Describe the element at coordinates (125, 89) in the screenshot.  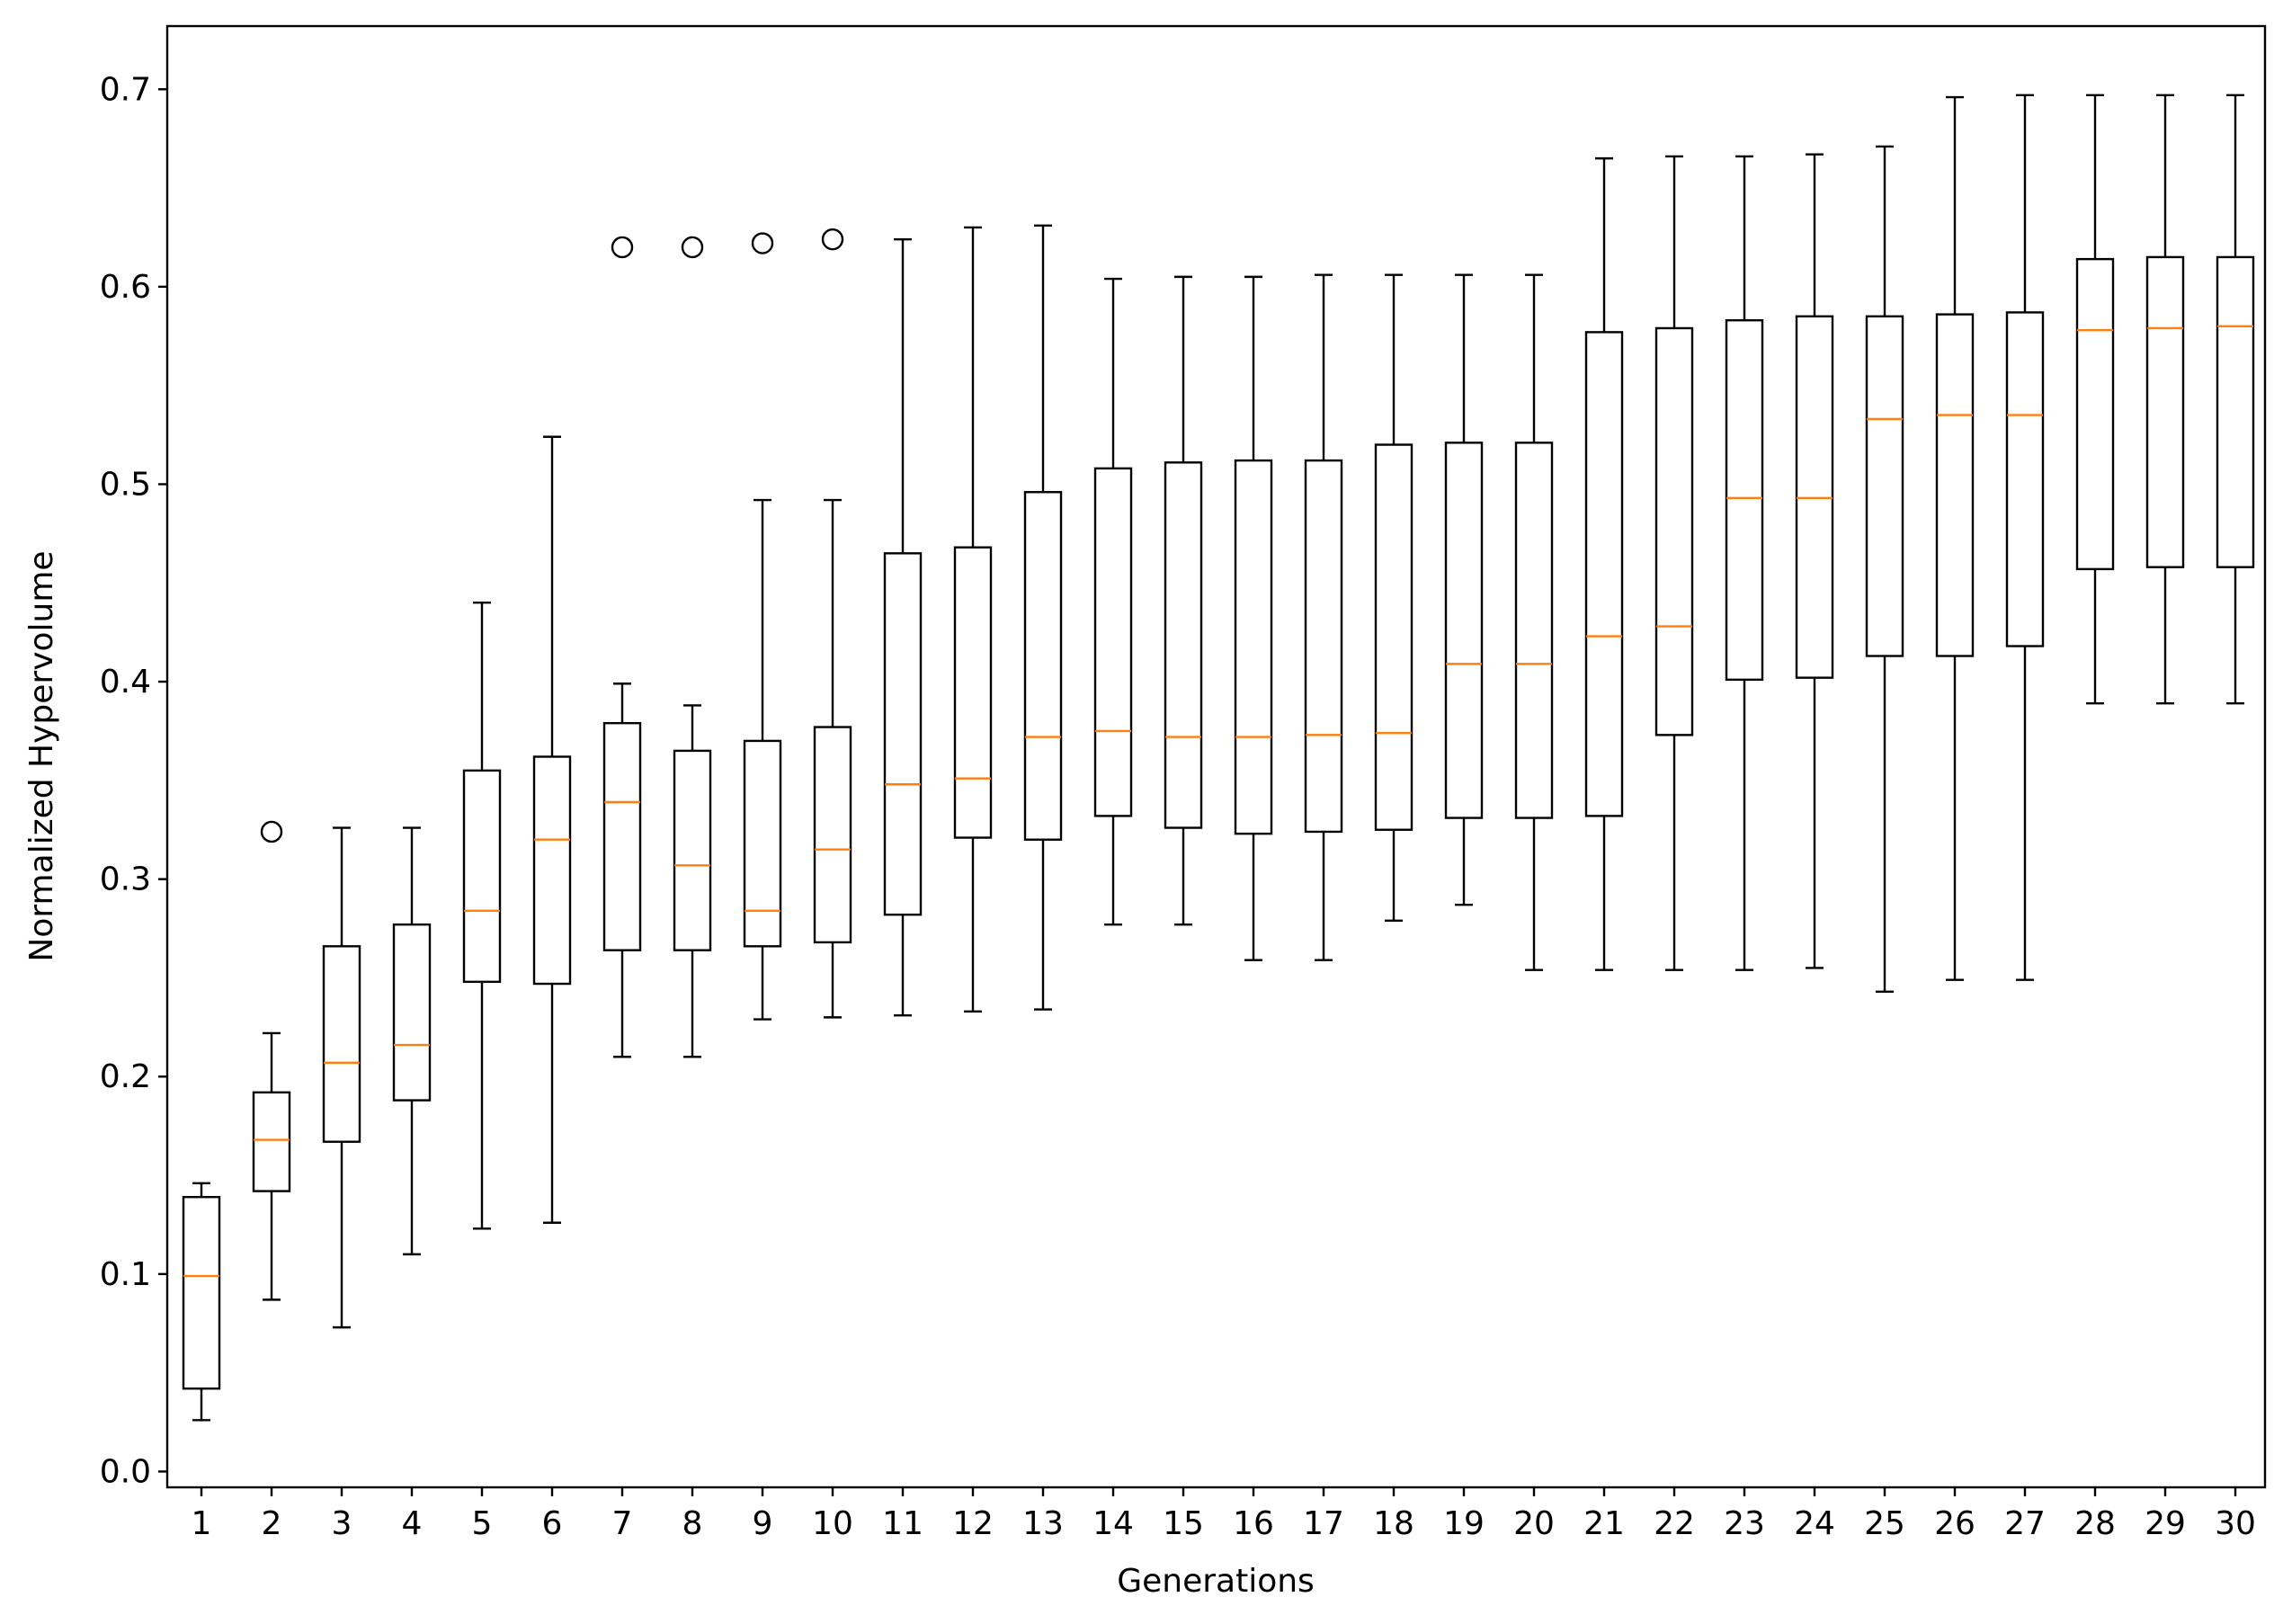
I see `y-tick-label-7: 0.7` at that location.